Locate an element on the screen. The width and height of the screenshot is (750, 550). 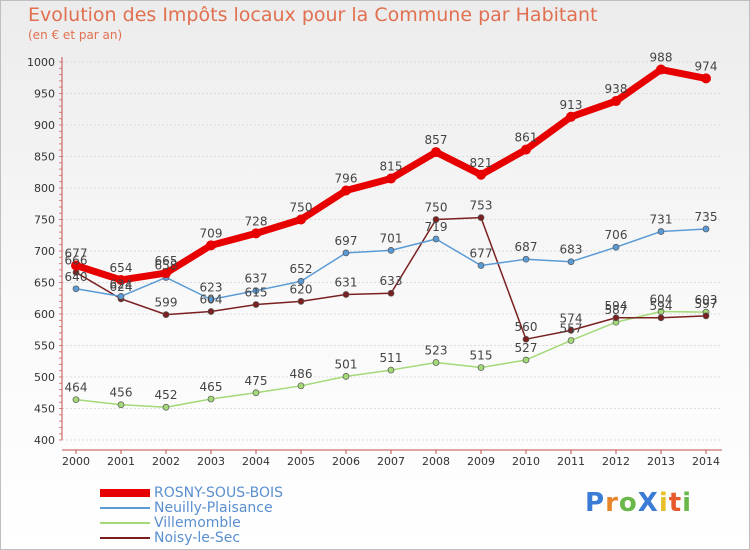
y-tick-label: 1000 is located at coordinates (41, 62).